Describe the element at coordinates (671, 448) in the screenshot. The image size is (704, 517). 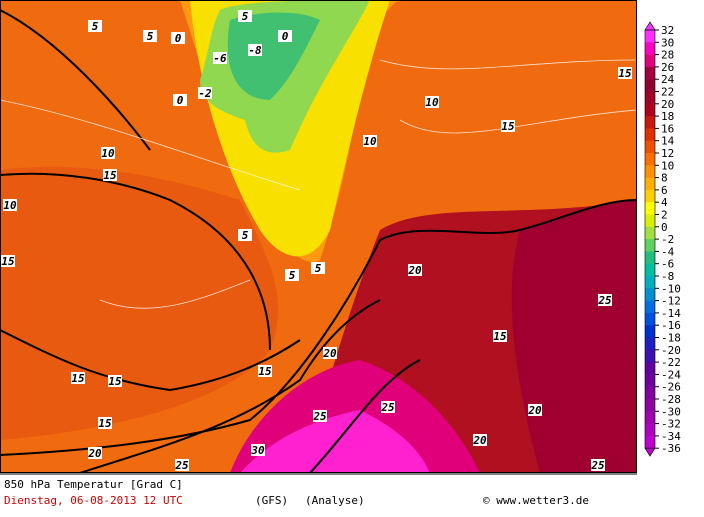
I see `scale-label: -36` at that location.